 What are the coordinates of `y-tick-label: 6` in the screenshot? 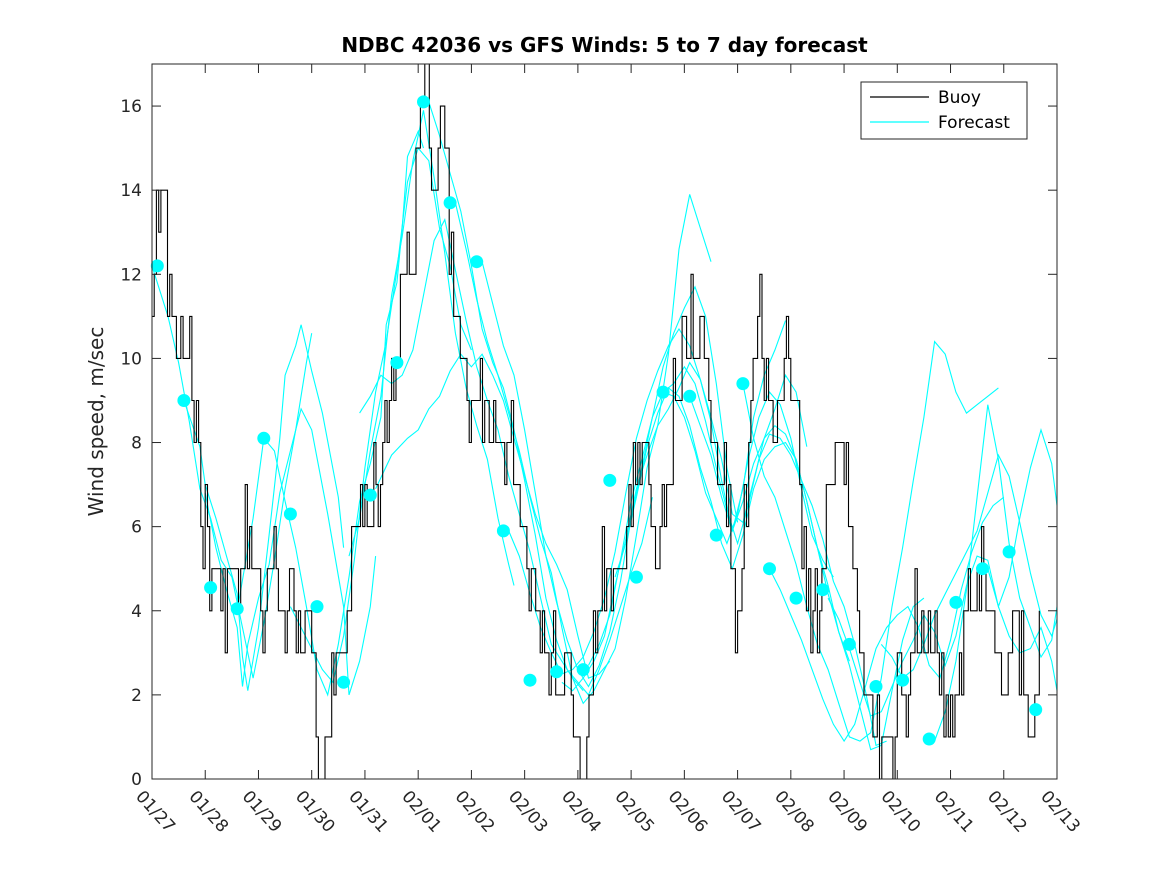 It's located at (136, 528).